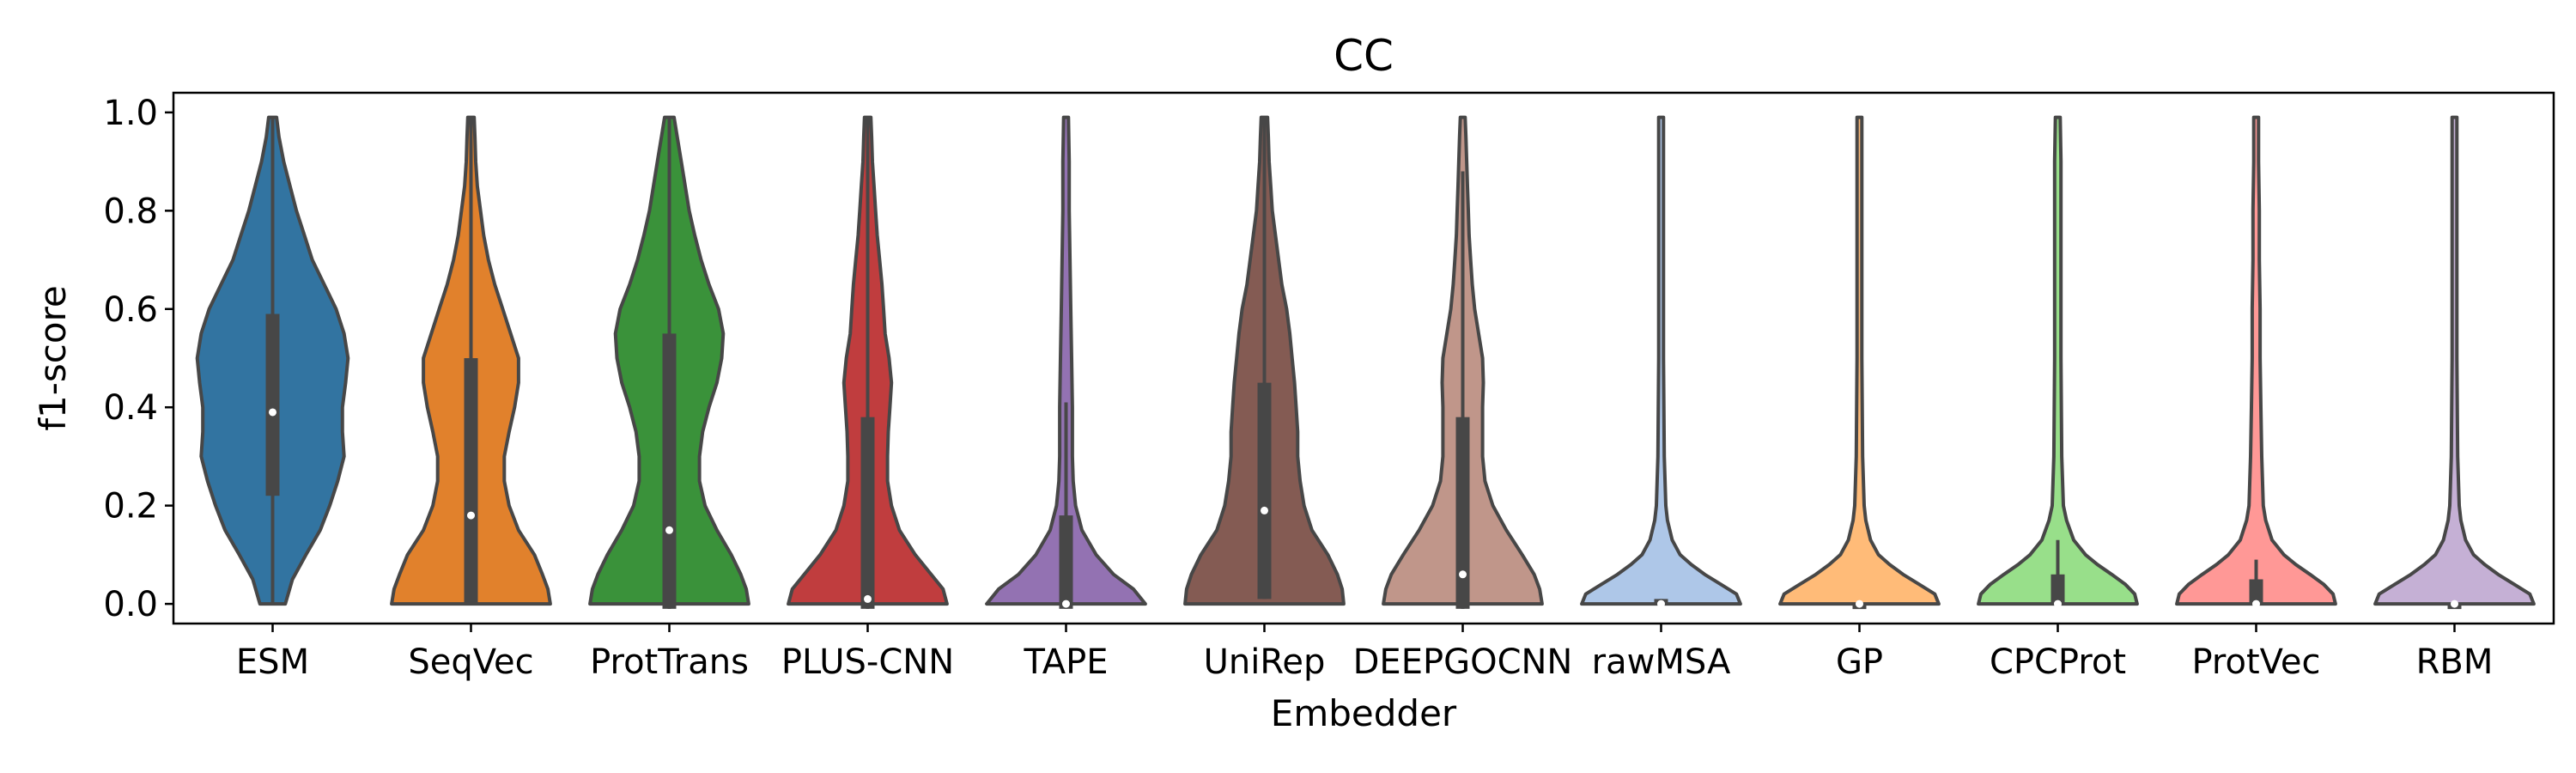  What do you see at coordinates (669, 662) in the screenshot?
I see `x-tick-label: ProtTrans` at bounding box center [669, 662].